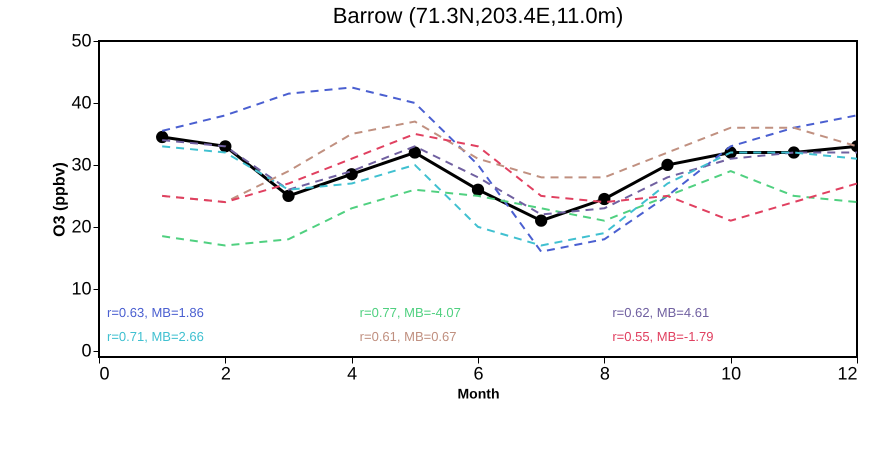 This screenshot has width=894, height=462. What do you see at coordinates (408, 336) in the screenshot?
I see `text: r=0.61, MB=0.67` at bounding box center [408, 336].